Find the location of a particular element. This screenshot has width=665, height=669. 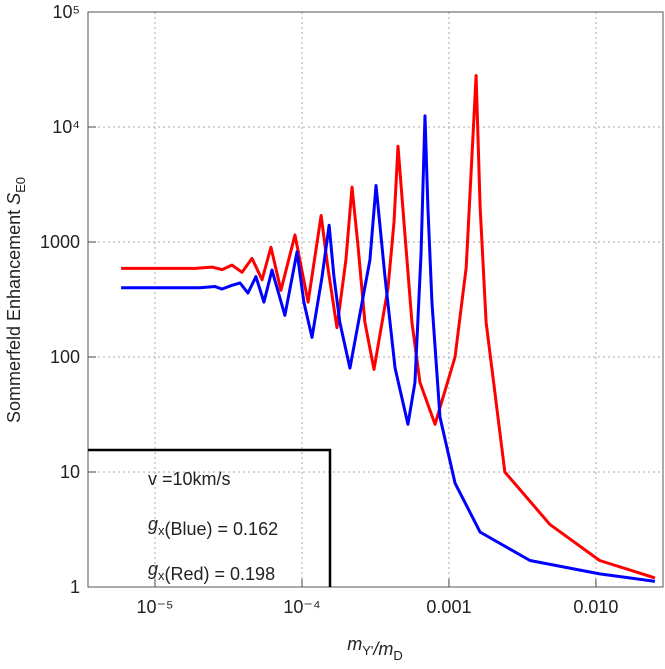

y-tick-label: 10 is located at coordinates (70, 472).